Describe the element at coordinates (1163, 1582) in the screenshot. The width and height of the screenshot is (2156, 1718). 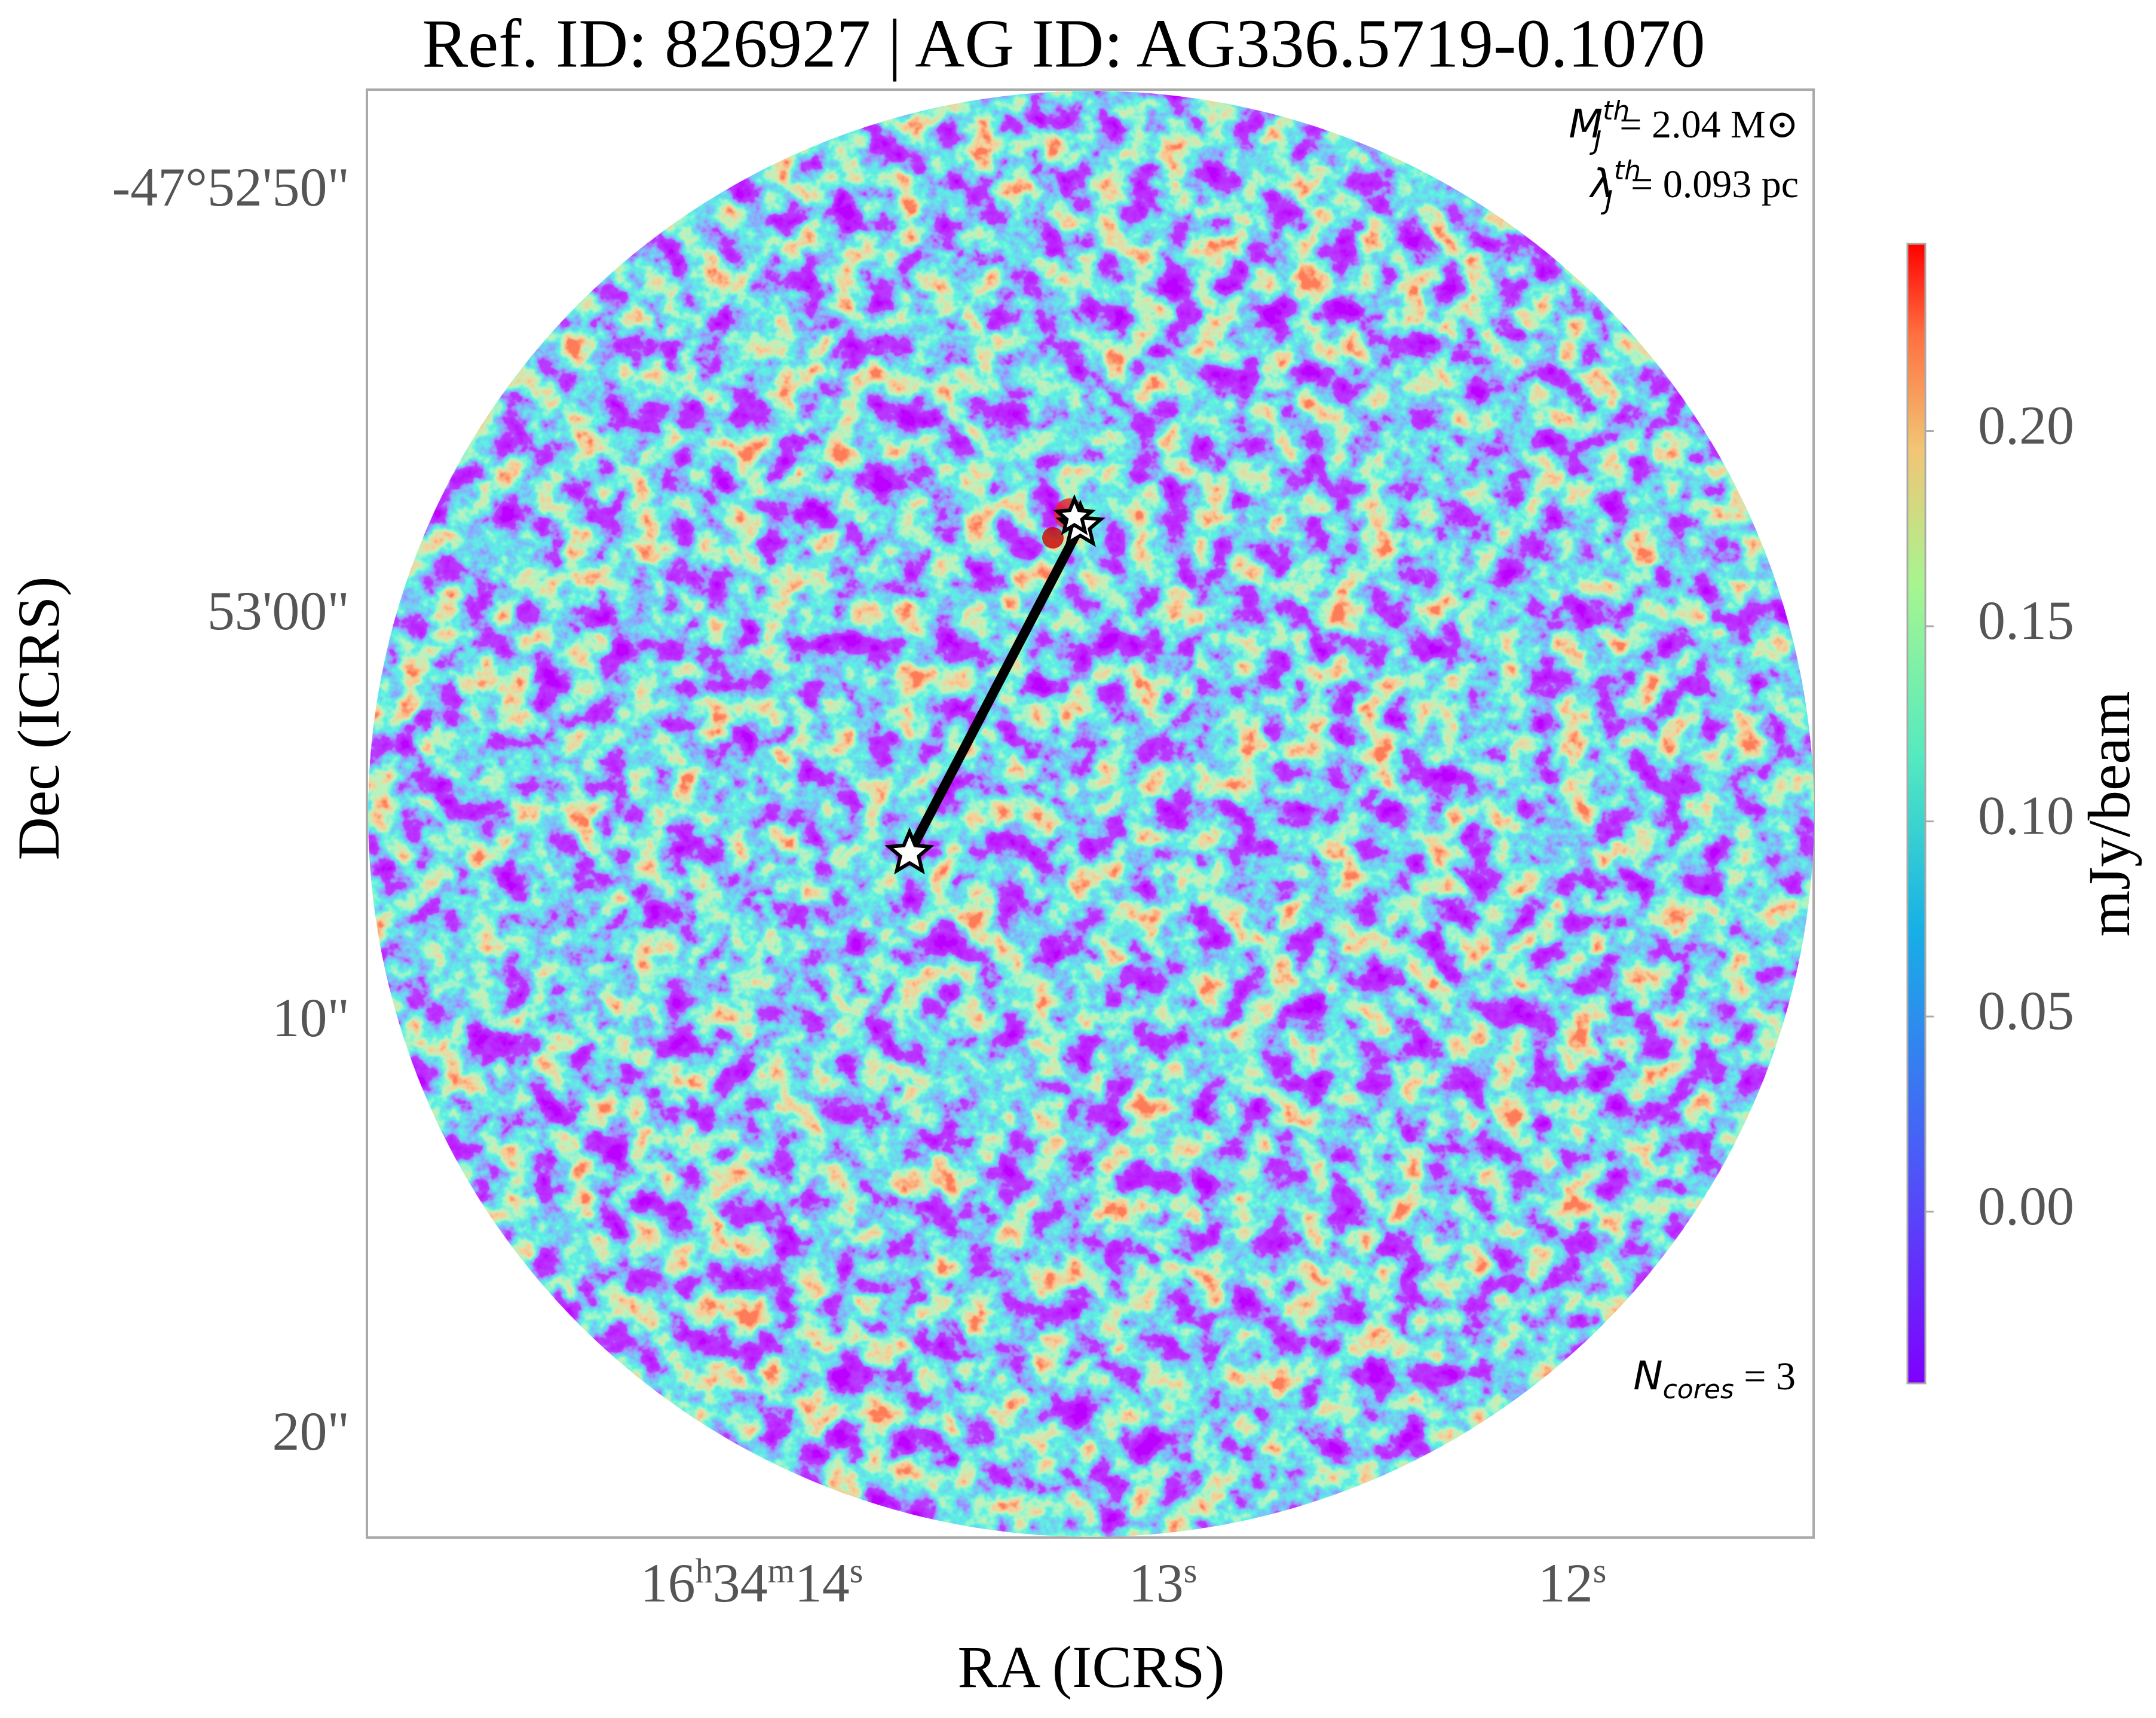
I see `x-tick-label: 13s` at that location.